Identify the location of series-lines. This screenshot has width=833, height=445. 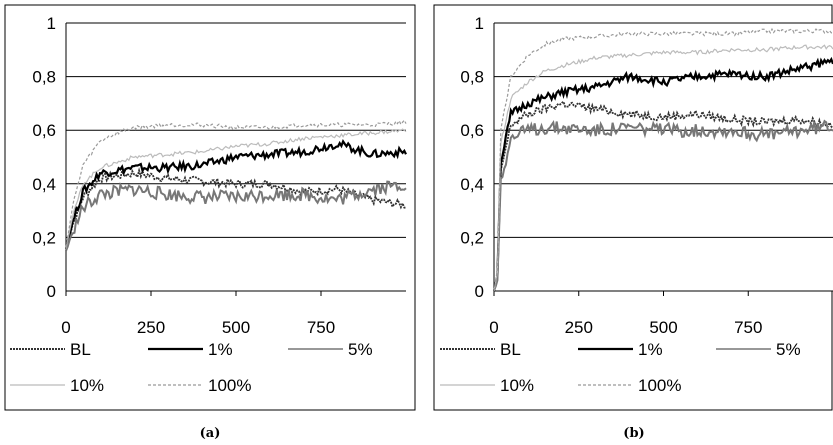
(235, 185).